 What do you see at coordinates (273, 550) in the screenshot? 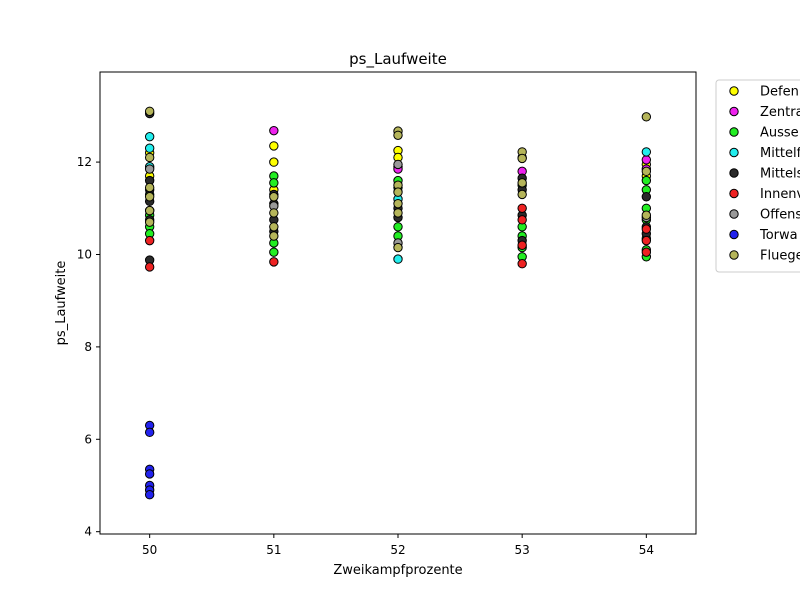
I see `x-tick-label: 51` at bounding box center [273, 550].